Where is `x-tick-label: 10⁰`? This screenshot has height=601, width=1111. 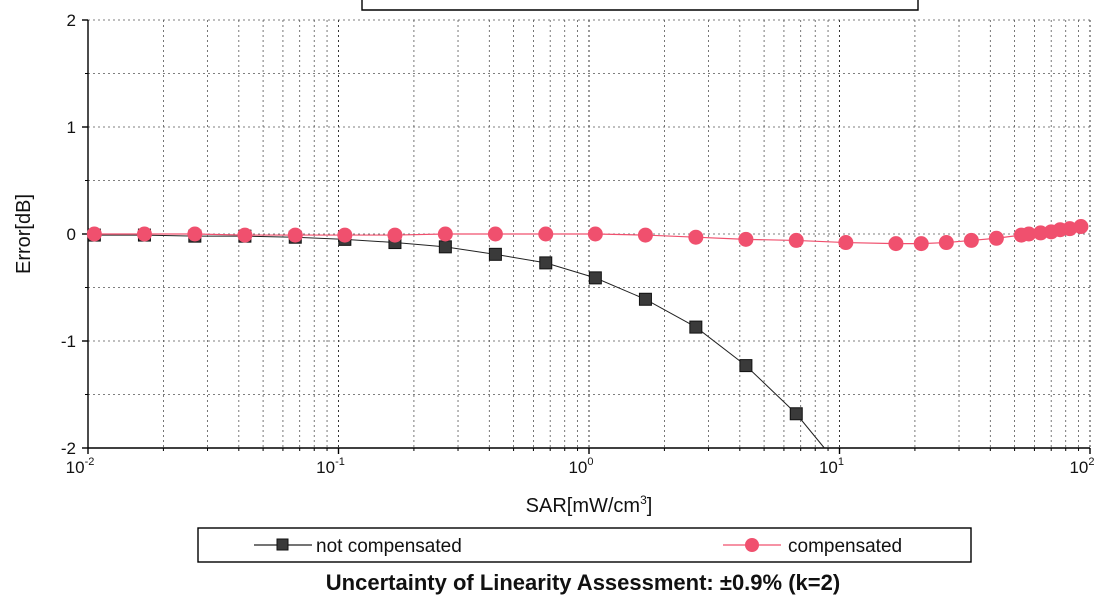 x-tick-label: 10⁰ is located at coordinates (580, 466).